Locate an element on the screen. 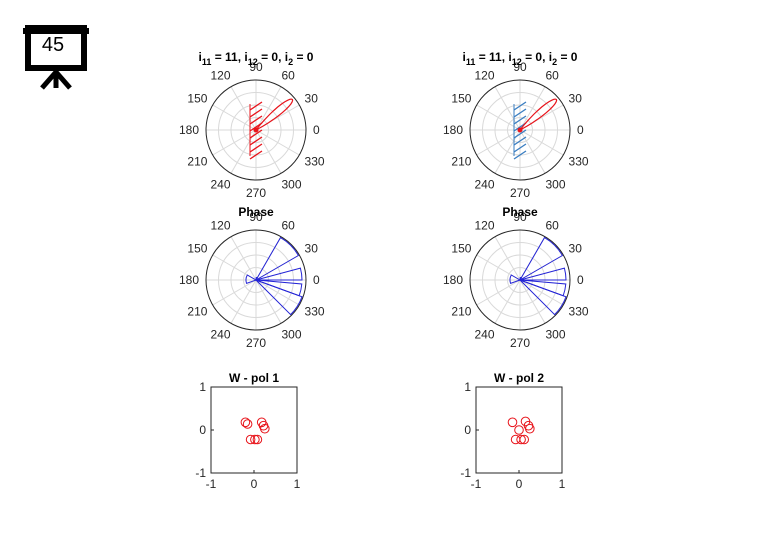  plot-title: W - pol 1 is located at coordinates (254, 378).